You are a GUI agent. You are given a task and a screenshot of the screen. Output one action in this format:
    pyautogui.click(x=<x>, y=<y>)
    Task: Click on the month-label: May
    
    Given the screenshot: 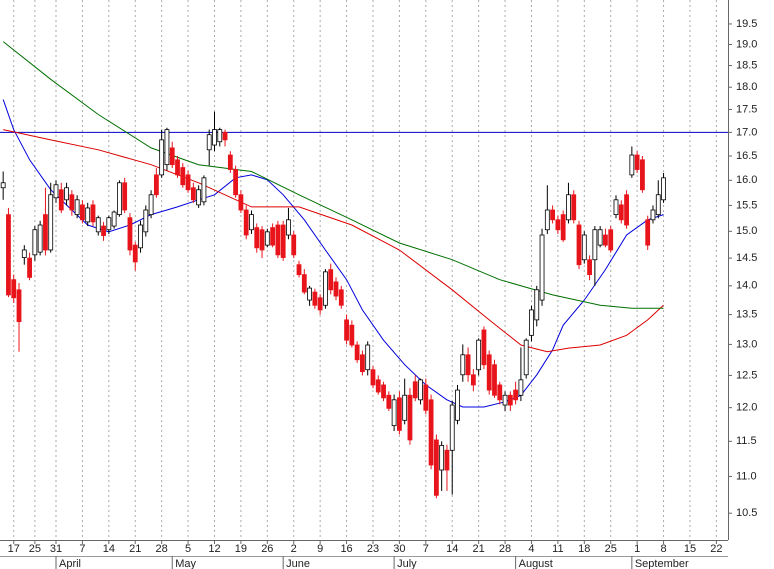 What is the action you would take?
    pyautogui.click(x=185, y=563)
    